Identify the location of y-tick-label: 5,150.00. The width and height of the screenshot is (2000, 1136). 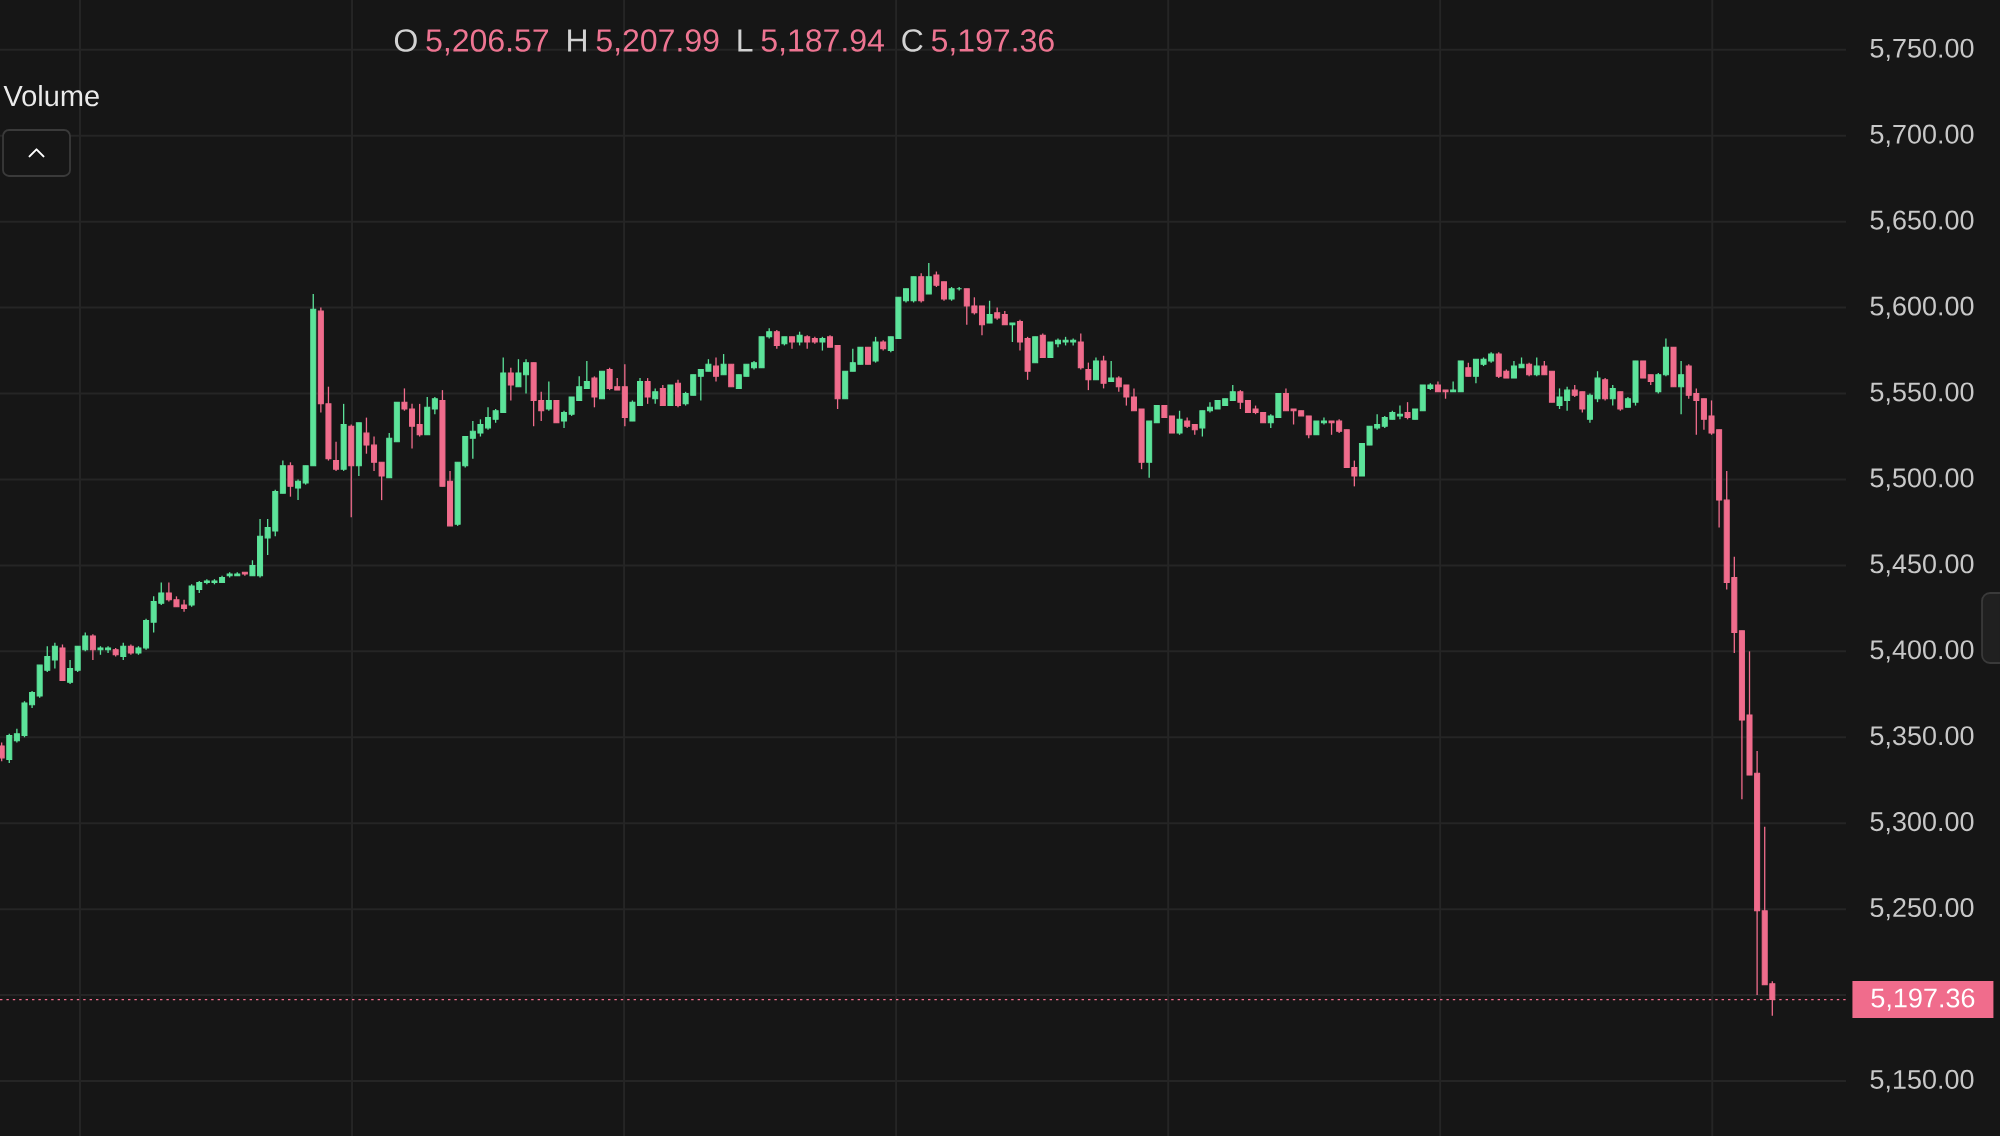
(1922, 1081).